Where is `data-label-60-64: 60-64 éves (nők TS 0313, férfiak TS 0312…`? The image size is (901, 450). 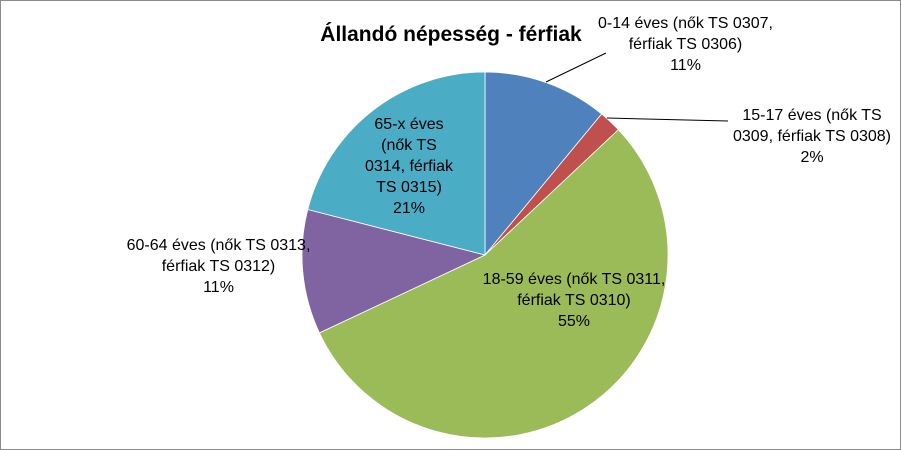 data-label-60-64: 60-64 éves (nők TS 0313, férfiak TS 0312… is located at coordinates (218, 266).